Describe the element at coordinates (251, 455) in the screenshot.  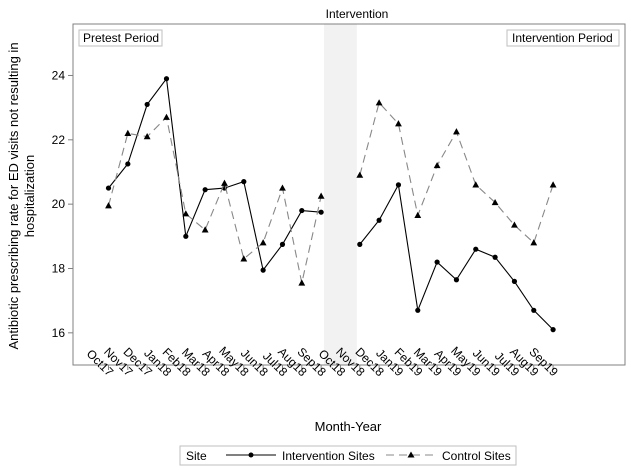
I see `legend-marker-intervention` at that location.